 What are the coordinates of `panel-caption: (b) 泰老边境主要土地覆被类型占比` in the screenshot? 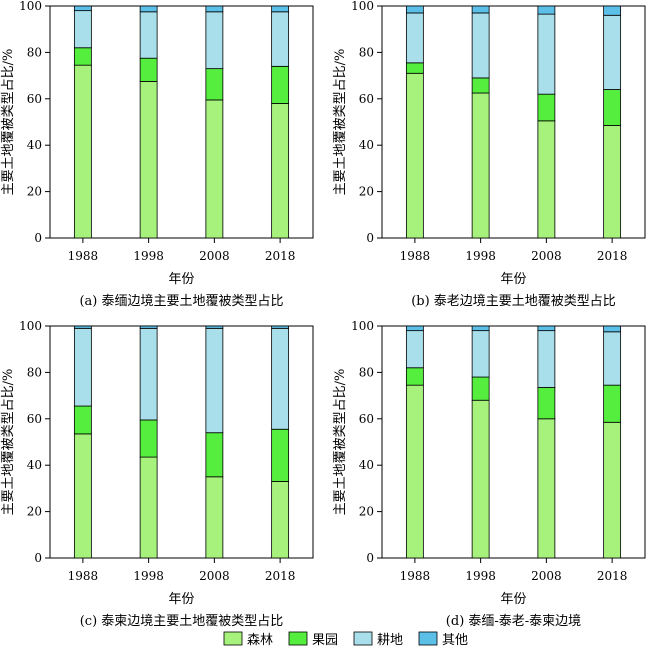 It's located at (513, 301).